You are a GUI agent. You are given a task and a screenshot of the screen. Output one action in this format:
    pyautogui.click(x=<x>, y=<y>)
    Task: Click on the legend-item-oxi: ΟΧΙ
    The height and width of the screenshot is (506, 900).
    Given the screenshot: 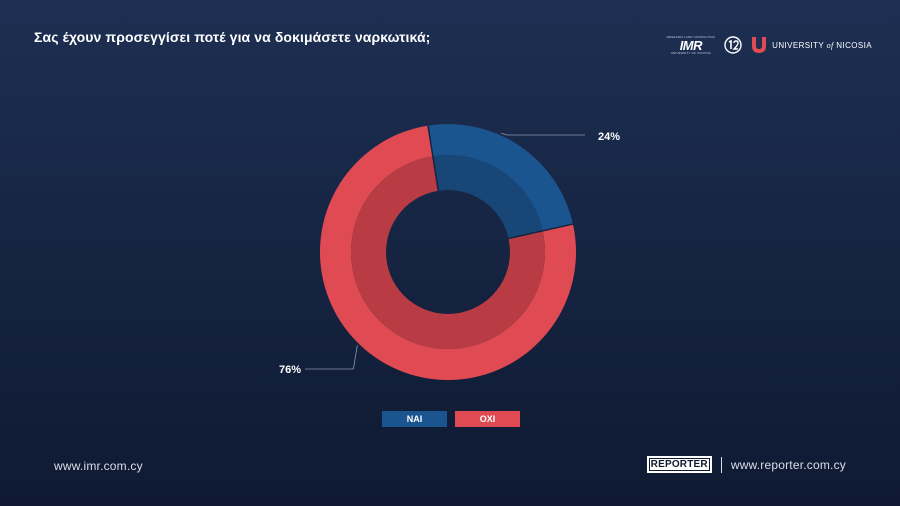 What is the action you would take?
    pyautogui.click(x=487, y=419)
    